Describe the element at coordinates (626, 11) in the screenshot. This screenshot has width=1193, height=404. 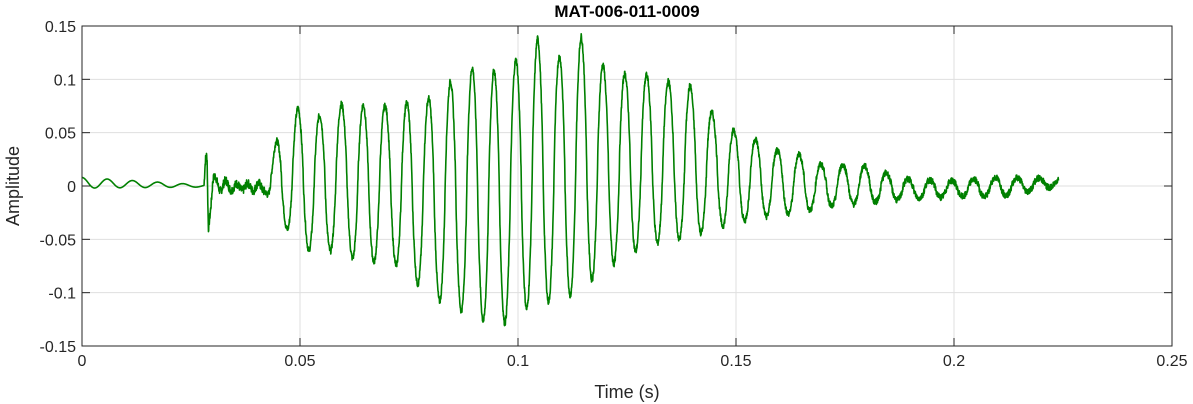
I see `chart-title: MAT-006-011-0009` at that location.